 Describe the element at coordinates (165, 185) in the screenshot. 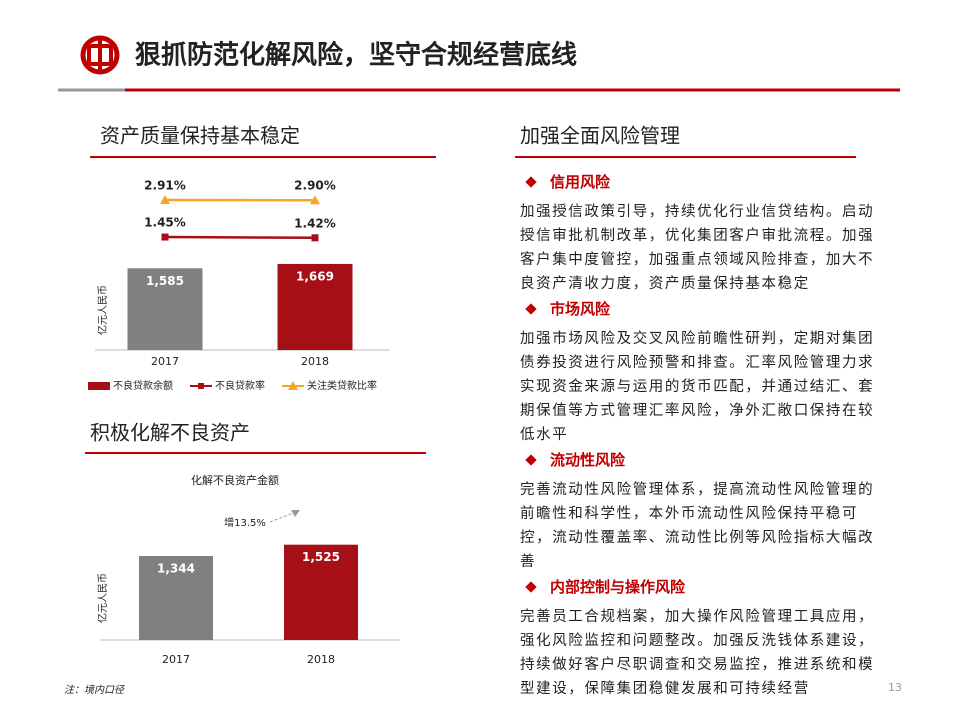

I see `line-value-label: 2.91%` at that location.